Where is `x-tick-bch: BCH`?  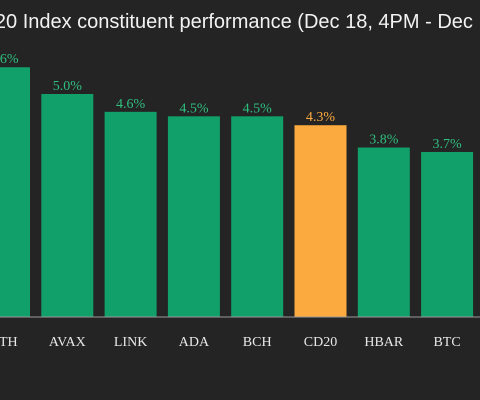
x-tick-bch: BCH is located at coordinates (257, 342).